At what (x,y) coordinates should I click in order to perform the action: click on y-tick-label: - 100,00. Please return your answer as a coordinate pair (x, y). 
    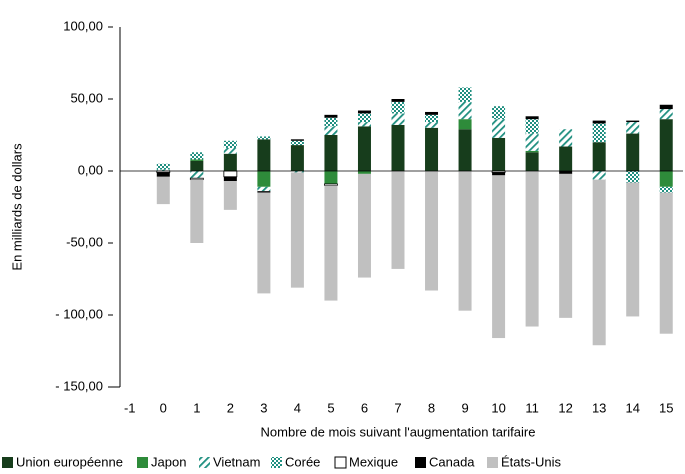
    Looking at the image, I should click on (79, 313).